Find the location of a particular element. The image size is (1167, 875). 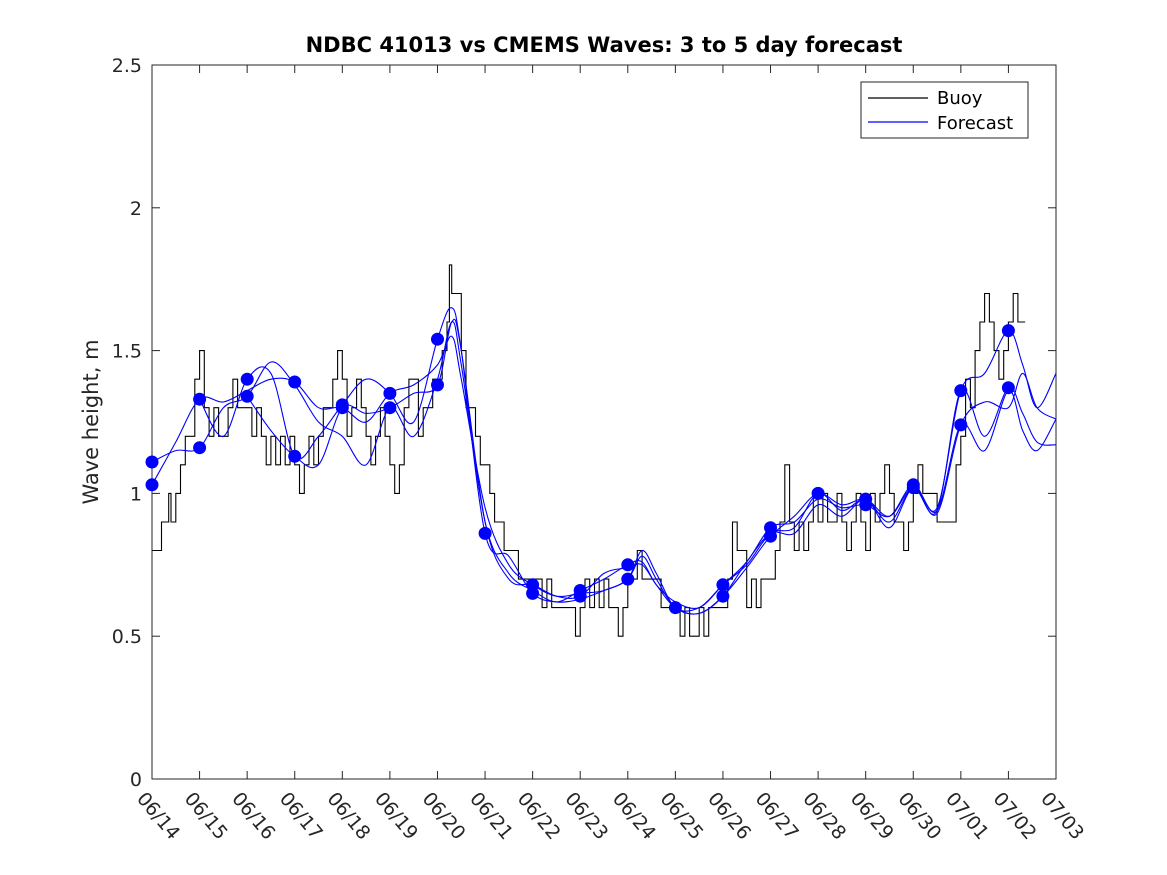

legend: Buoy Forecast is located at coordinates (944, 110).